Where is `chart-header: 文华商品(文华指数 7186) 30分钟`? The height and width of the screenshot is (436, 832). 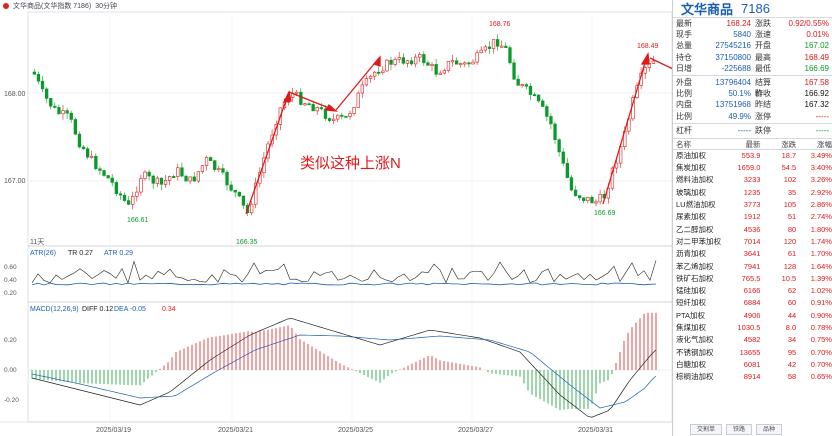 chart-header: 文华商品(文华指数 7186) 30分钟 is located at coordinates (336, 6).